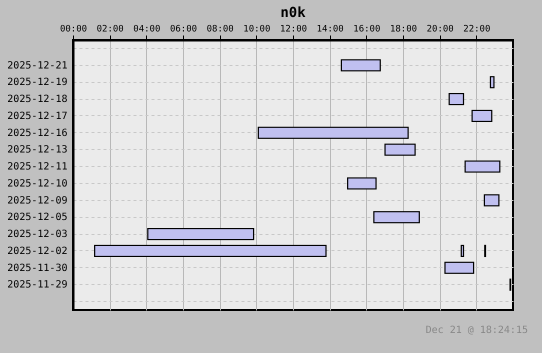 This screenshot has width=546, height=353. What do you see at coordinates (37, 234) in the screenshot?
I see `y-tick-label: 2025-12-03` at bounding box center [37, 234].